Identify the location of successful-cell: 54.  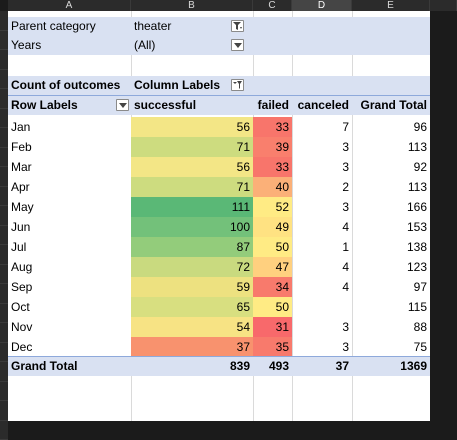
(192, 327).